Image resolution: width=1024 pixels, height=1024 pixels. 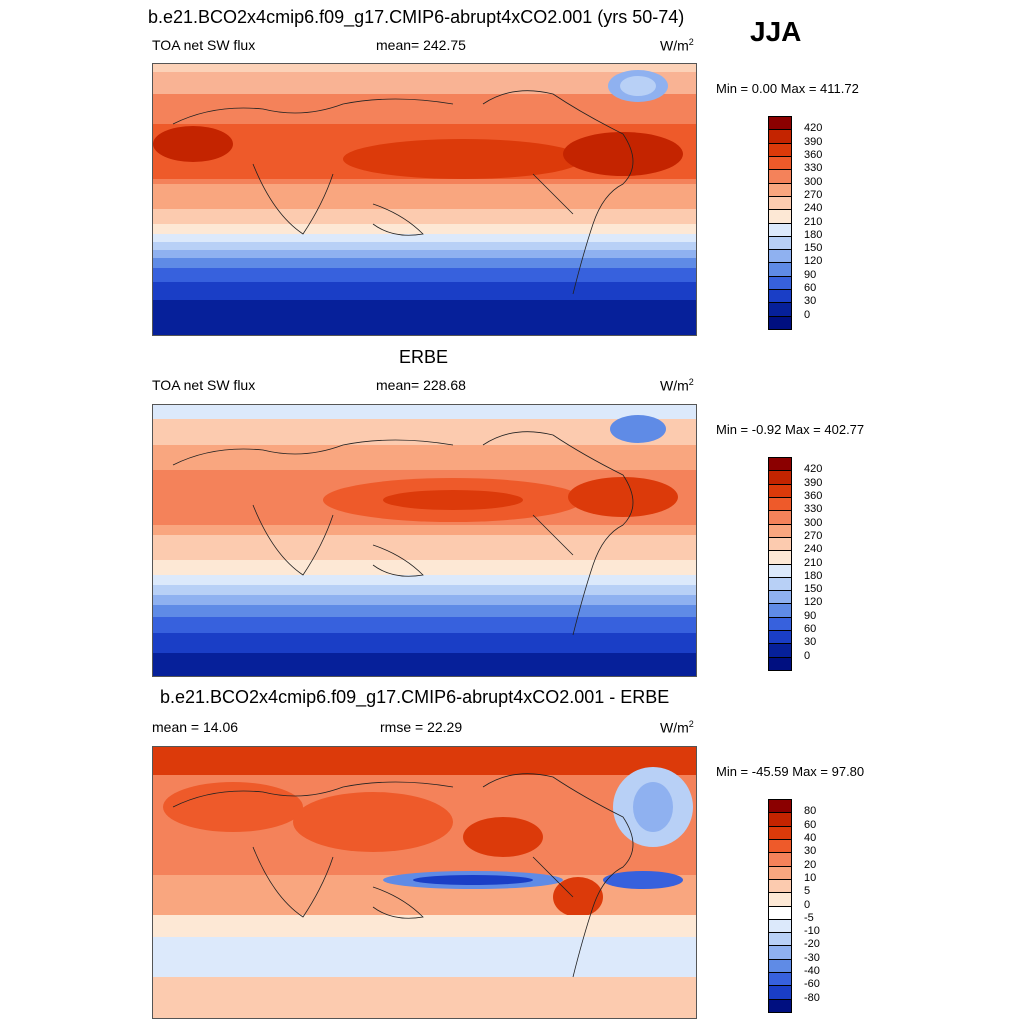 What do you see at coordinates (795, 564) in the screenshot?
I see `panel-2-colorbar: 420 390 360 330 300 270 240 210 180 150 120 90 60 30 0` at bounding box center [795, 564].